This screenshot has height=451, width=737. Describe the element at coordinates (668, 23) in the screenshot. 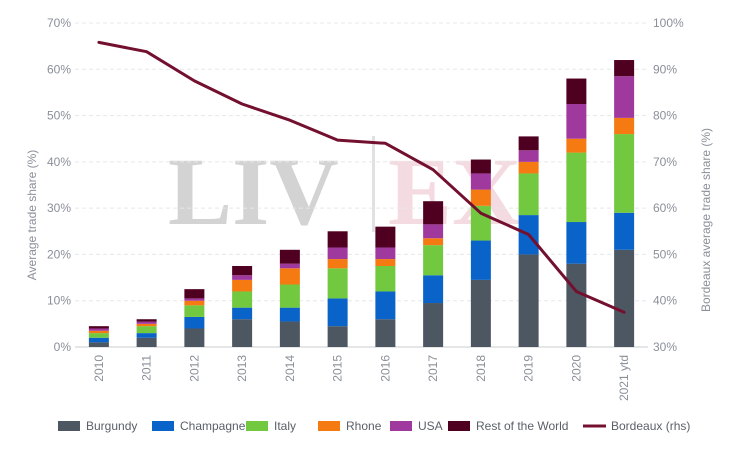

I see `y2-tick-label: 100%` at that location.